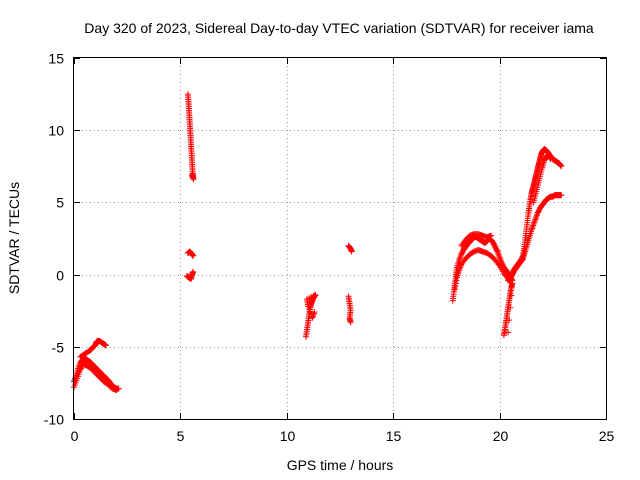  What do you see at coordinates (60, 276) in the screenshot?
I see `y-tick-label: 0` at bounding box center [60, 276].